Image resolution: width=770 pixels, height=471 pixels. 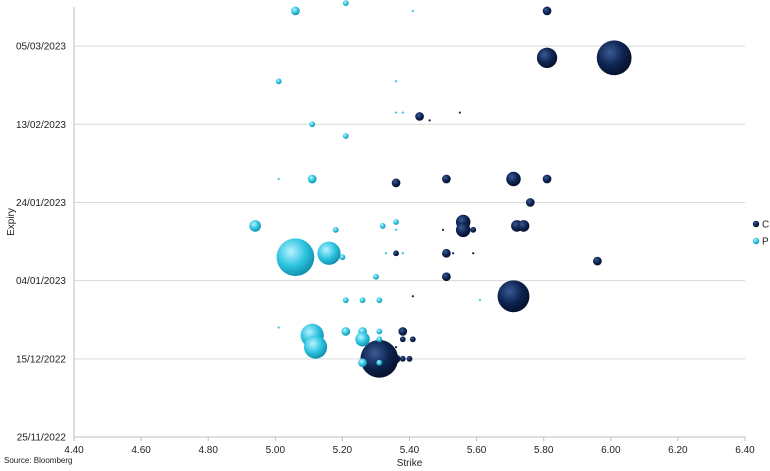 I want to click on x-tick-label: 5.00, so click(x=276, y=450).